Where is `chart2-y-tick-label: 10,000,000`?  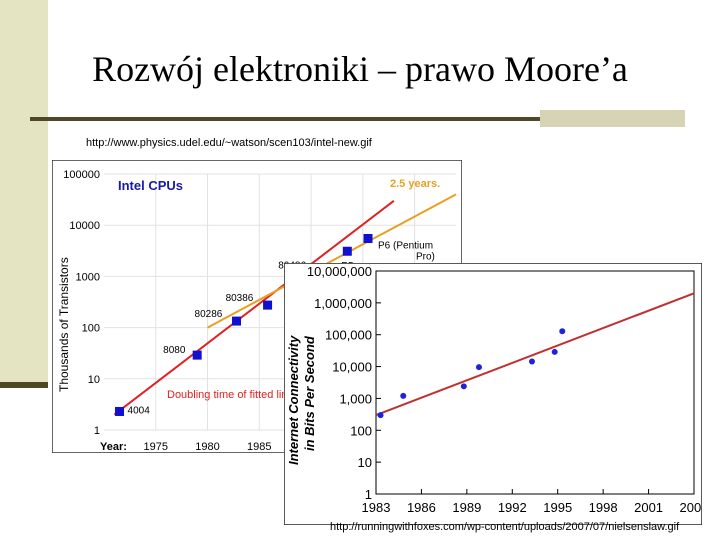 chart2-y-tick-label: 10,000,000 is located at coordinates (339, 271).